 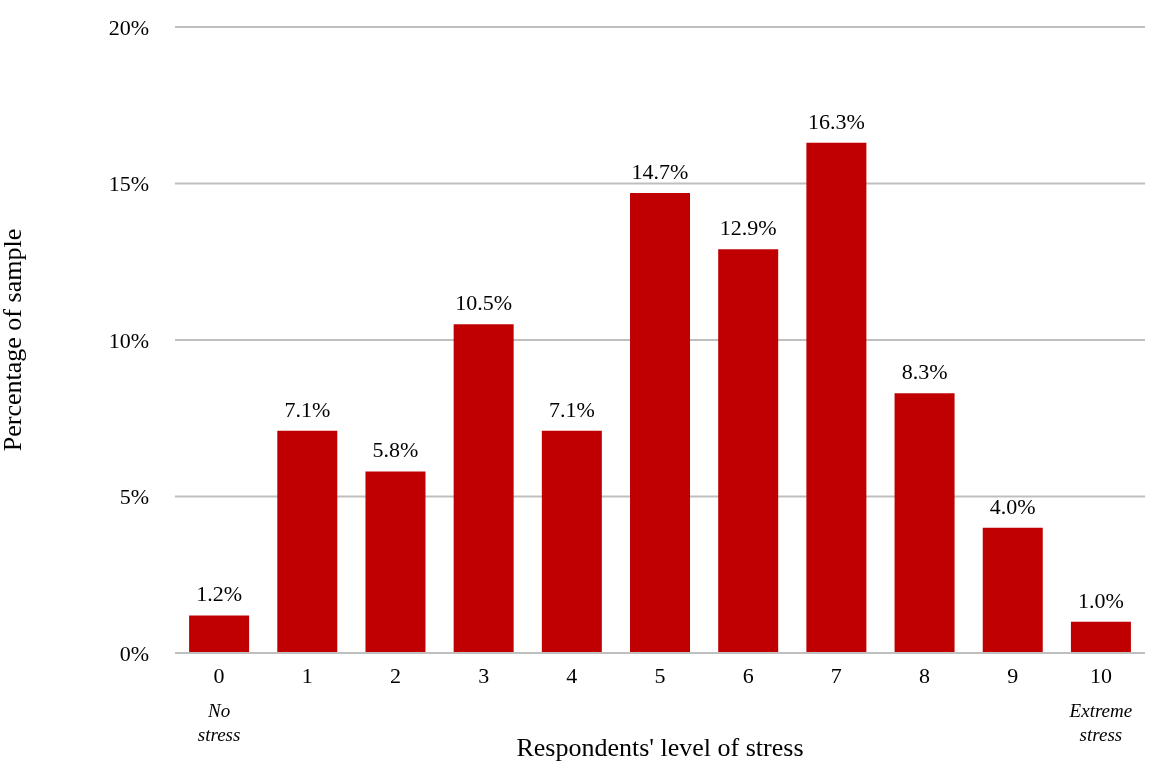 What do you see at coordinates (128, 184) in the screenshot?
I see `y-tick-label: 15%` at bounding box center [128, 184].